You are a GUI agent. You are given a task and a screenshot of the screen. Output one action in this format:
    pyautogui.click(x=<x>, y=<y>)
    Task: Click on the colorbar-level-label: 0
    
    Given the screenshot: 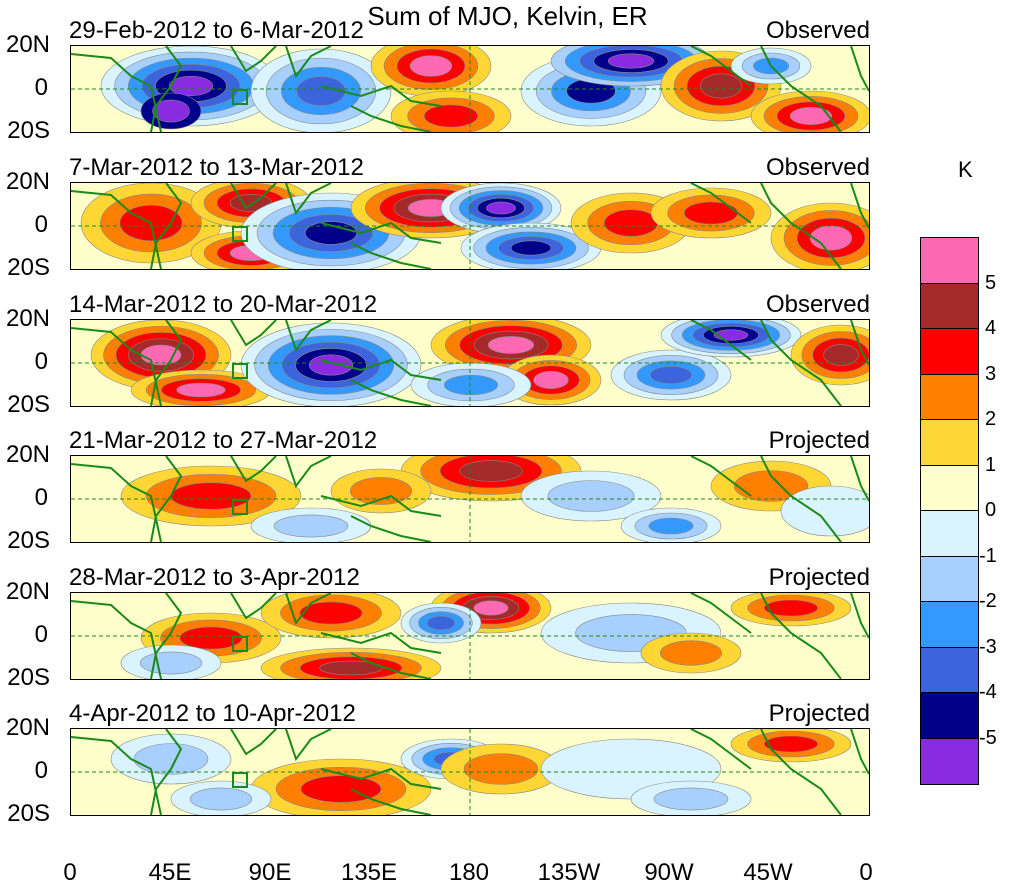 What is the action you would take?
    pyautogui.click(x=991, y=510)
    